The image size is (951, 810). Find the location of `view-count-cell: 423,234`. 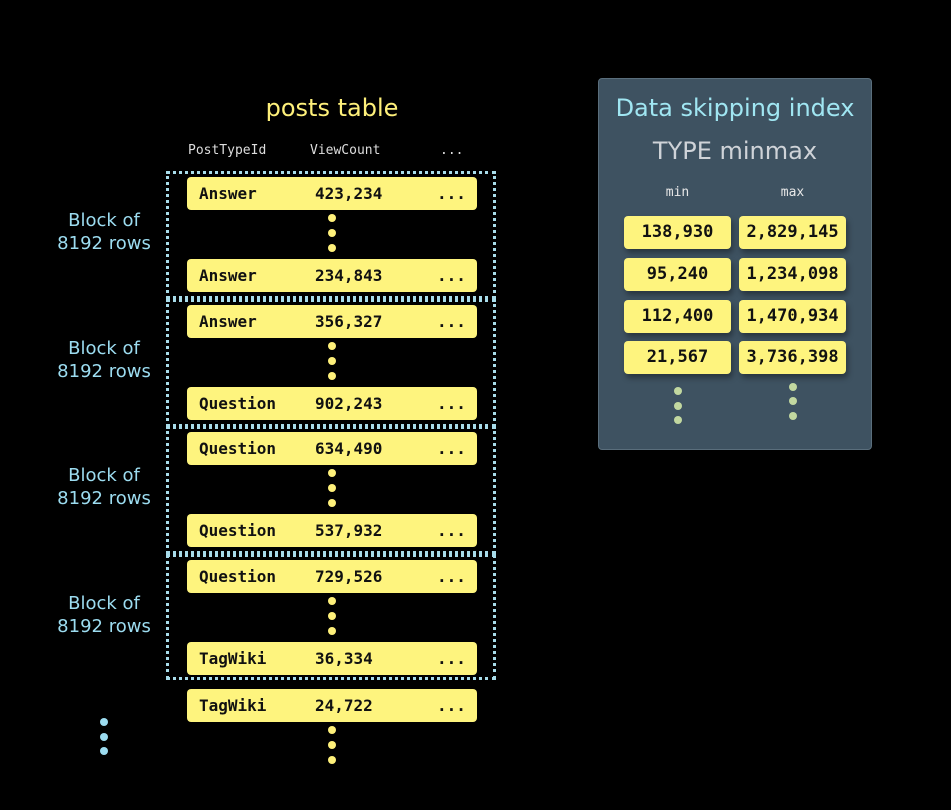

view-count-cell: 423,234 is located at coordinates (349, 193).